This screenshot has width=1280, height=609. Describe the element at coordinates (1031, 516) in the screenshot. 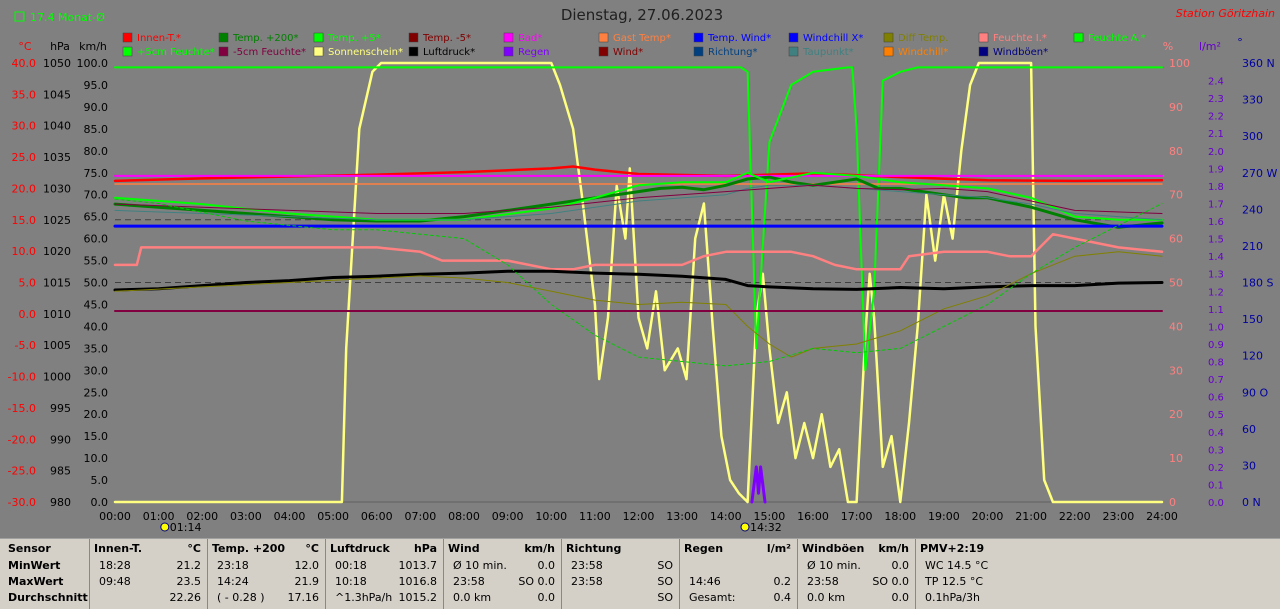

I see `x-tick-label: 21:00` at that location.